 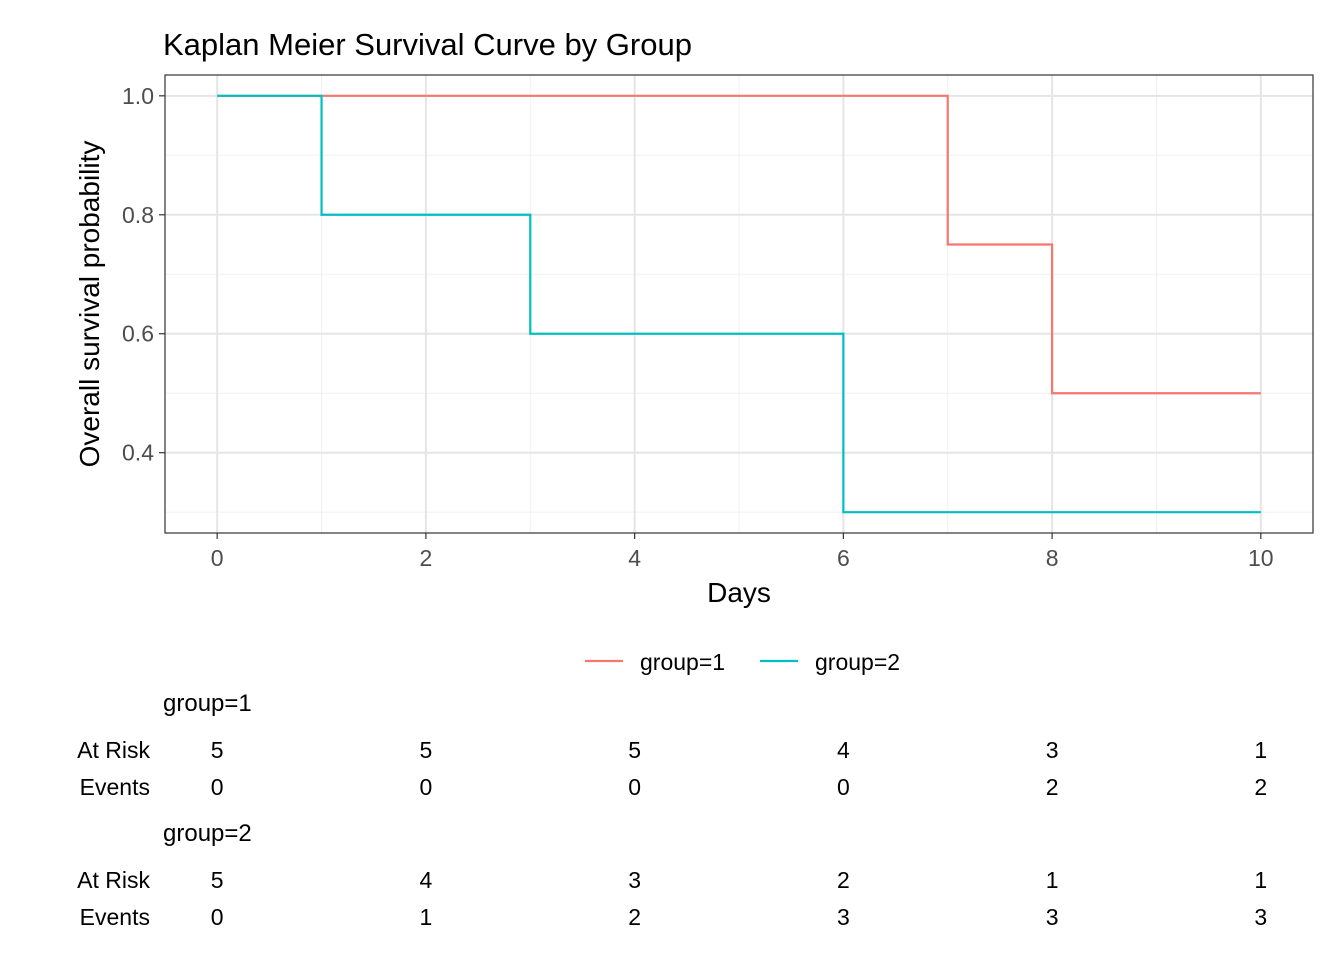 What do you see at coordinates (138, 453) in the screenshot?
I see `y-tick-label: 0.4` at bounding box center [138, 453].